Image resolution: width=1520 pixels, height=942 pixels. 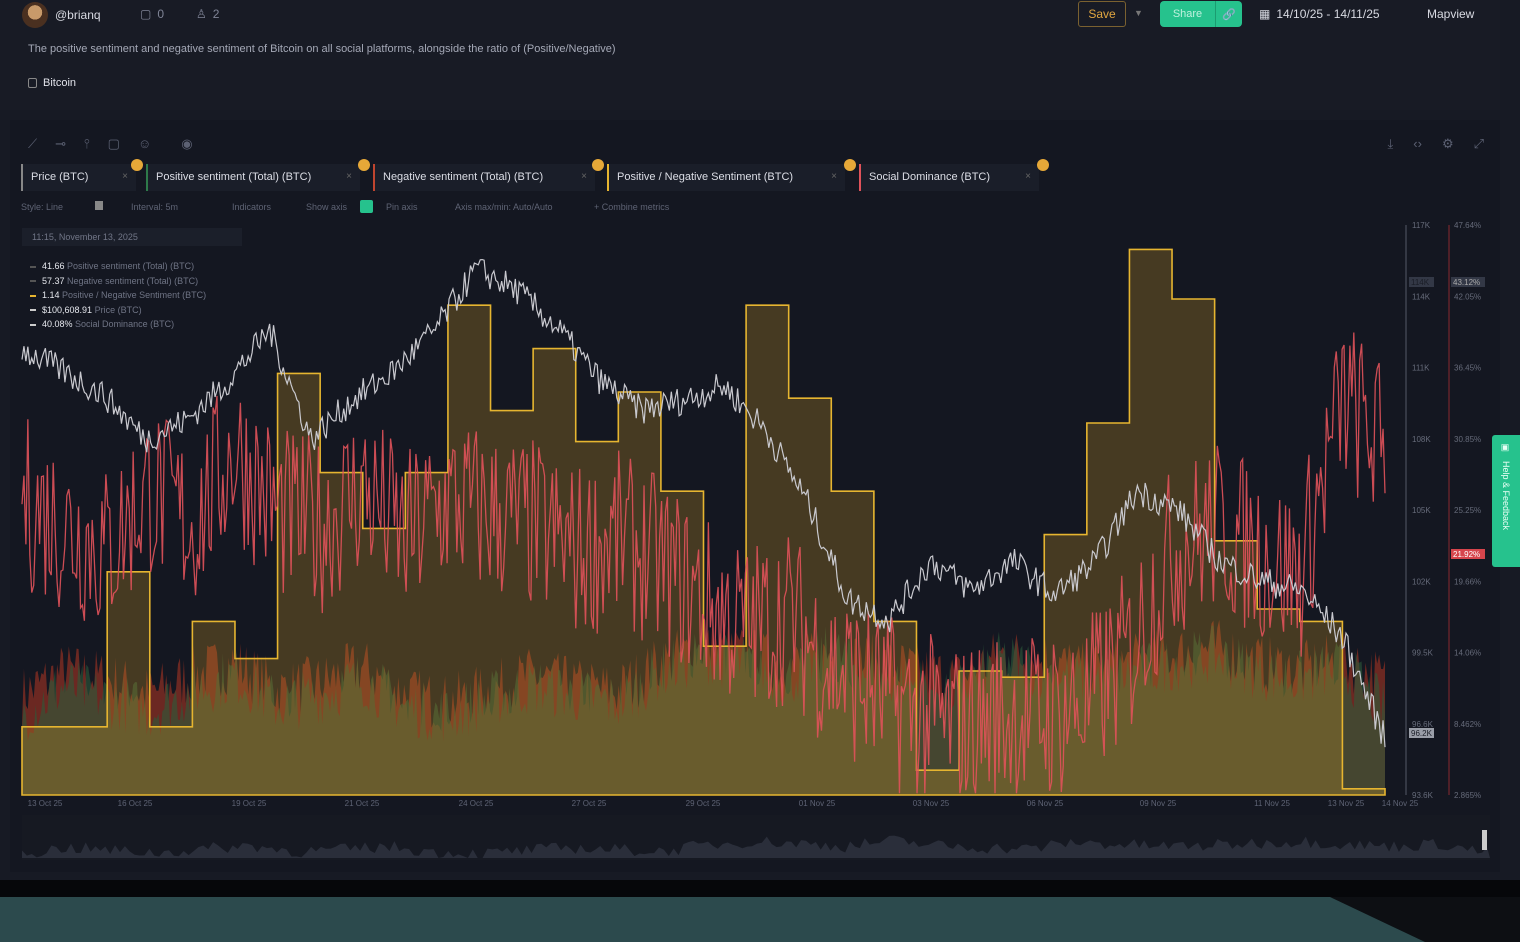 I want to click on metric-tab-ratio: Positive / Negative Sentiment (BTC) ×, so click(x=726, y=177).